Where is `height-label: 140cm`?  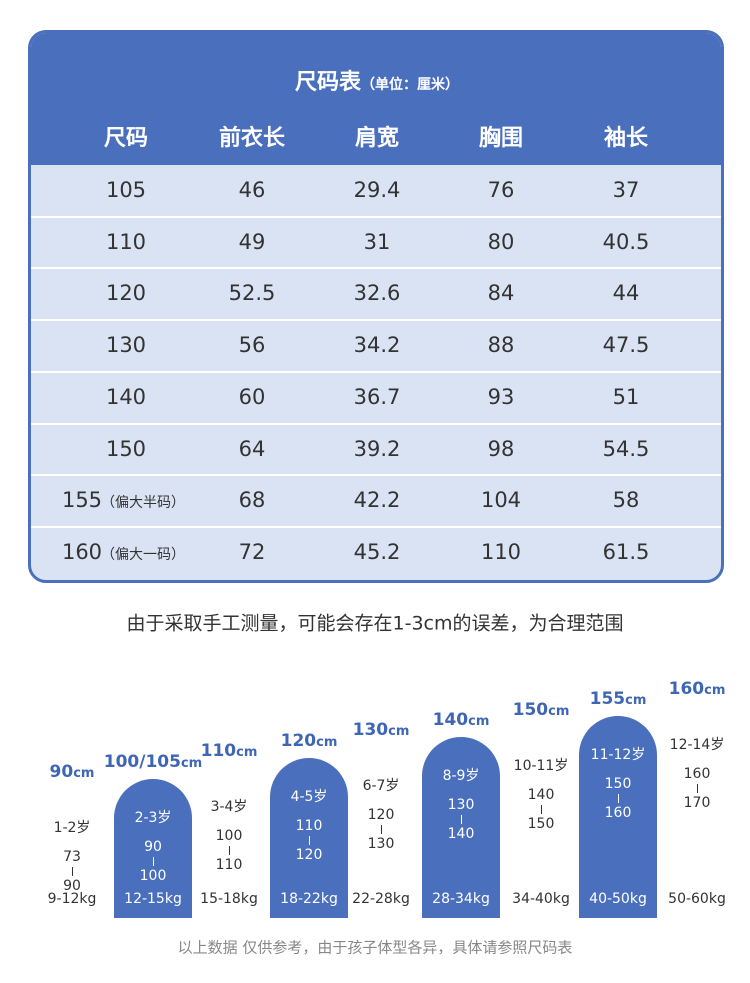
height-label: 140cm is located at coordinates (461, 720).